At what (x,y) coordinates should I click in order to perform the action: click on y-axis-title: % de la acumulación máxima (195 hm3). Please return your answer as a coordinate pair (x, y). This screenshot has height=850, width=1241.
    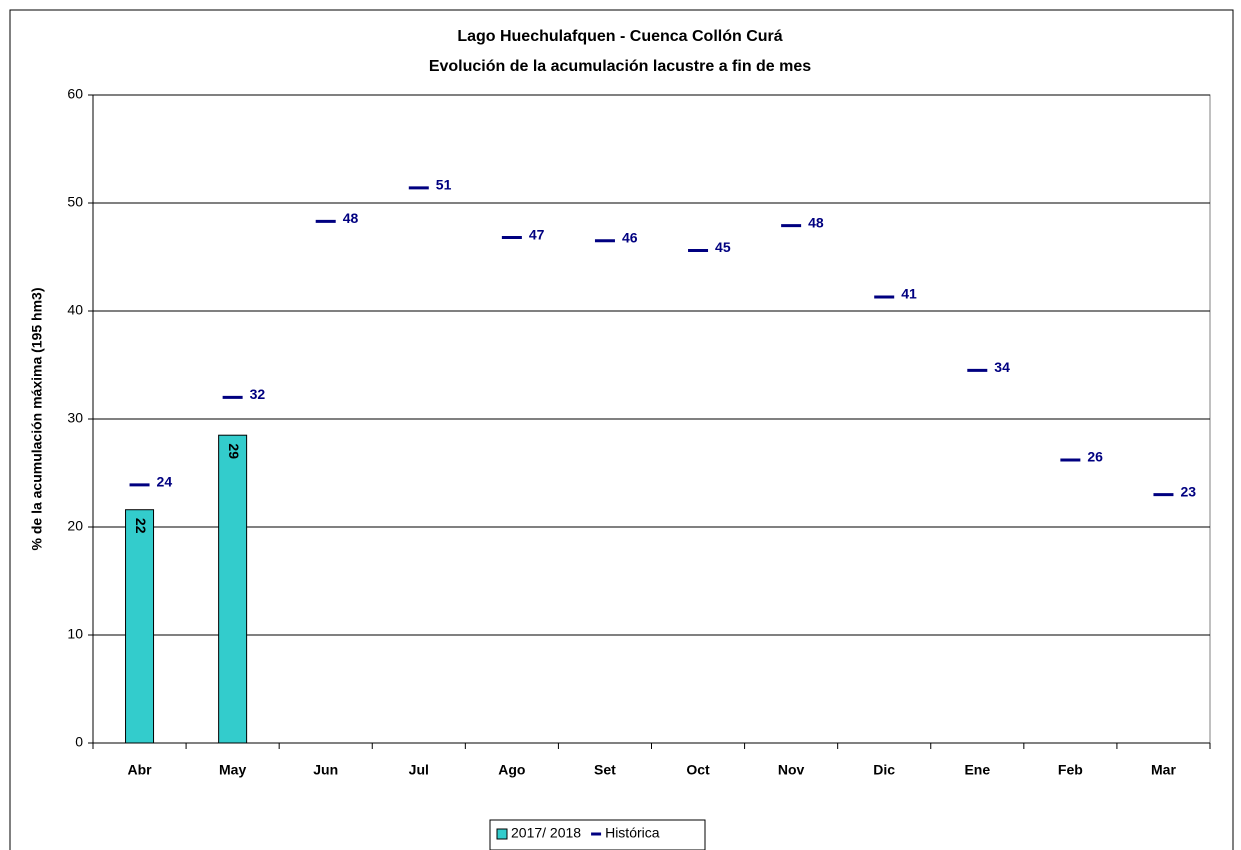
    Looking at the image, I should click on (37, 419).